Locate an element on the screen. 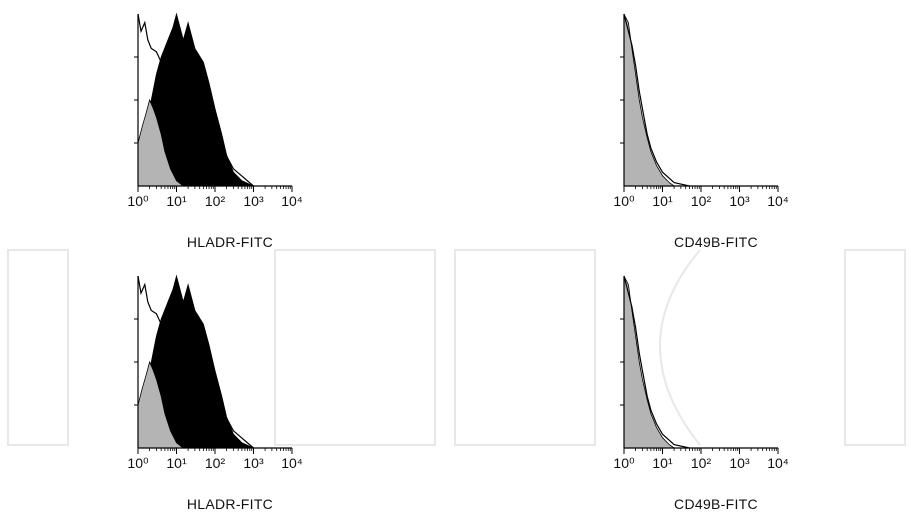 Image resolution: width=911 pixels, height=518 pixels. histogram-panel-cd49b-top: 10⁰ 10¹ 10² 10³ 10⁴ CD49B-FITC is located at coordinates (714, 131).